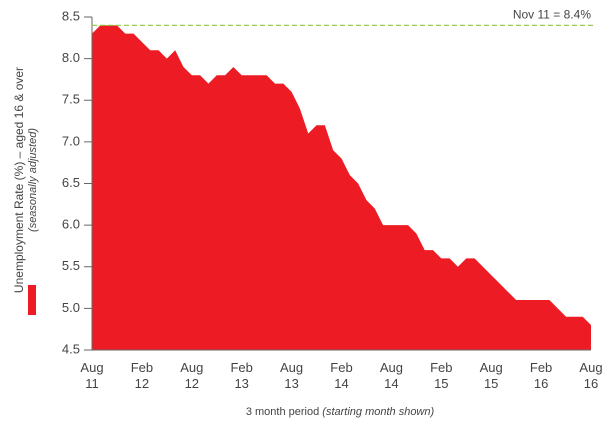 The image size is (604, 423). What do you see at coordinates (91, 375) in the screenshot?
I see `x-tick-label: Aug 11` at bounding box center [91, 375].